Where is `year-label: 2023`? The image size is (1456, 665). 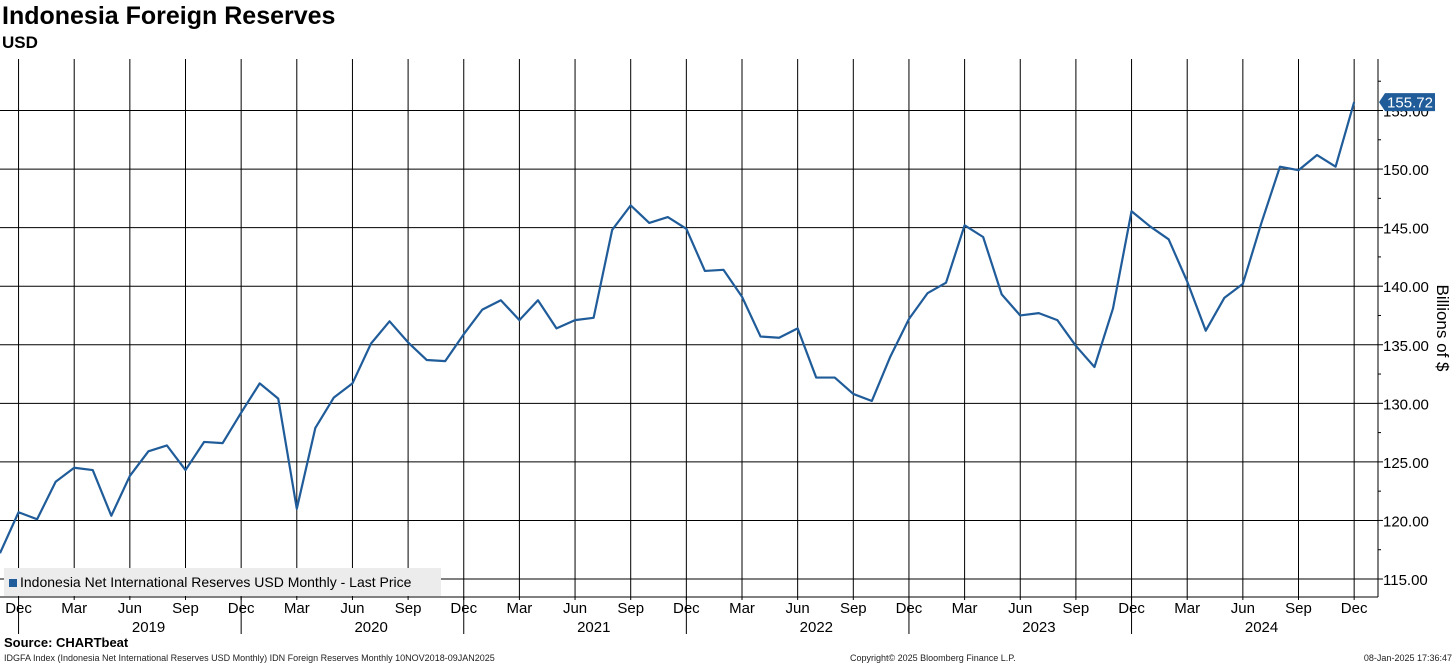
year-label: 2023 is located at coordinates (1038, 627).